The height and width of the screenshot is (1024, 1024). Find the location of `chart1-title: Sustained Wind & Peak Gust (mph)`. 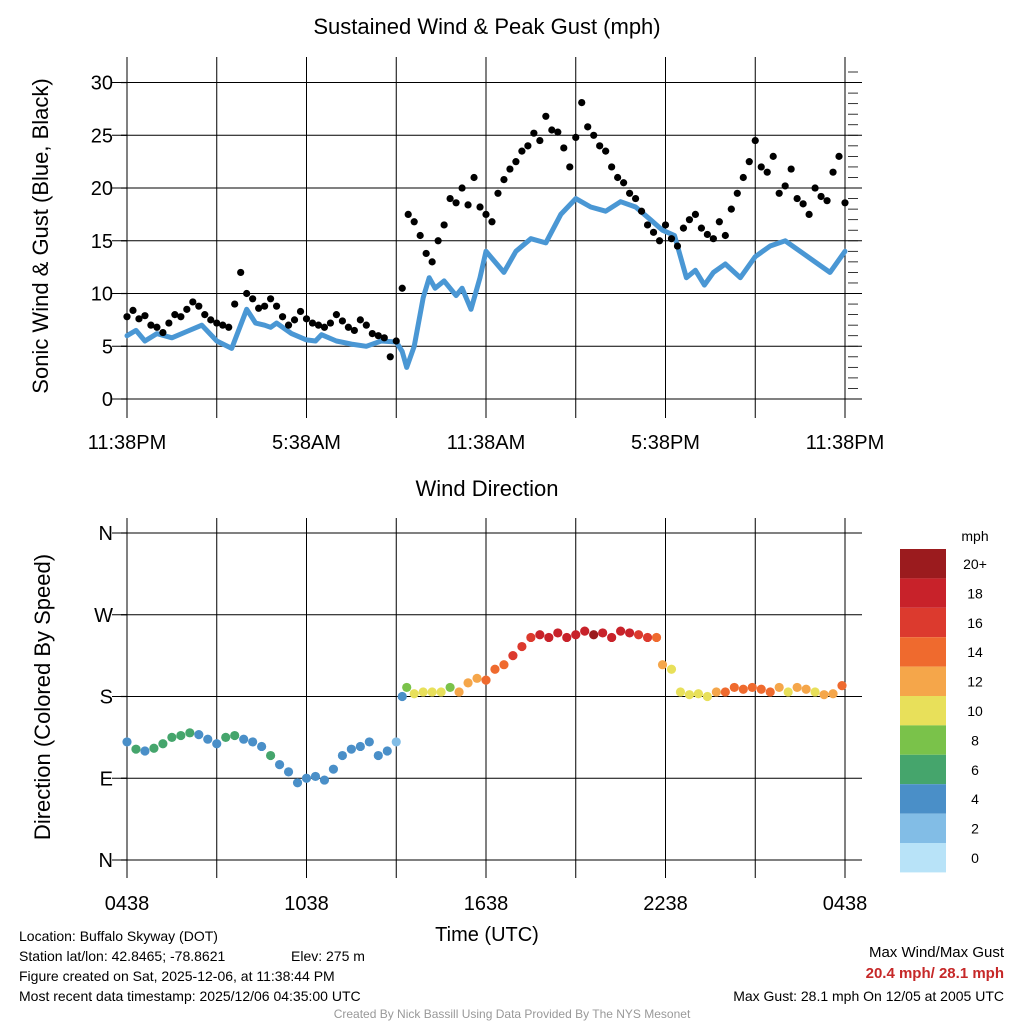

chart1-title: Sustained Wind & Peak Gust (mph) is located at coordinates (486, 26).